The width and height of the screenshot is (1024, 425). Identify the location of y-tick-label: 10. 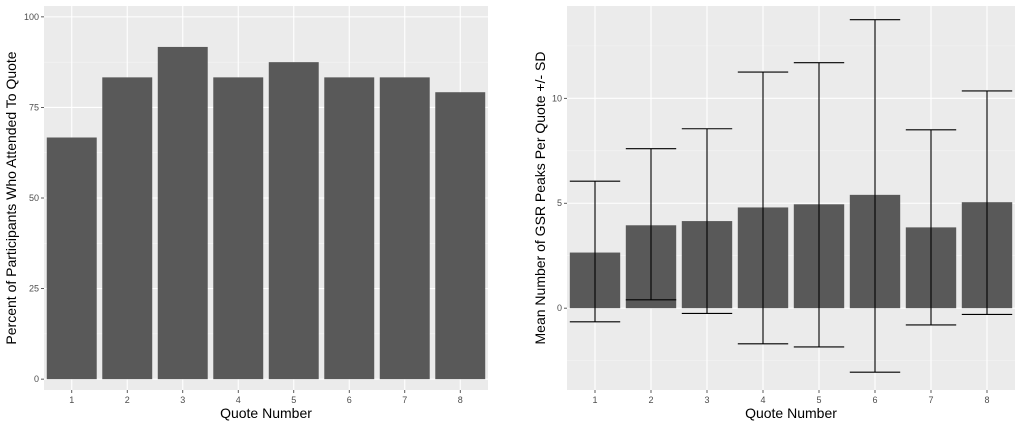
(557, 98).